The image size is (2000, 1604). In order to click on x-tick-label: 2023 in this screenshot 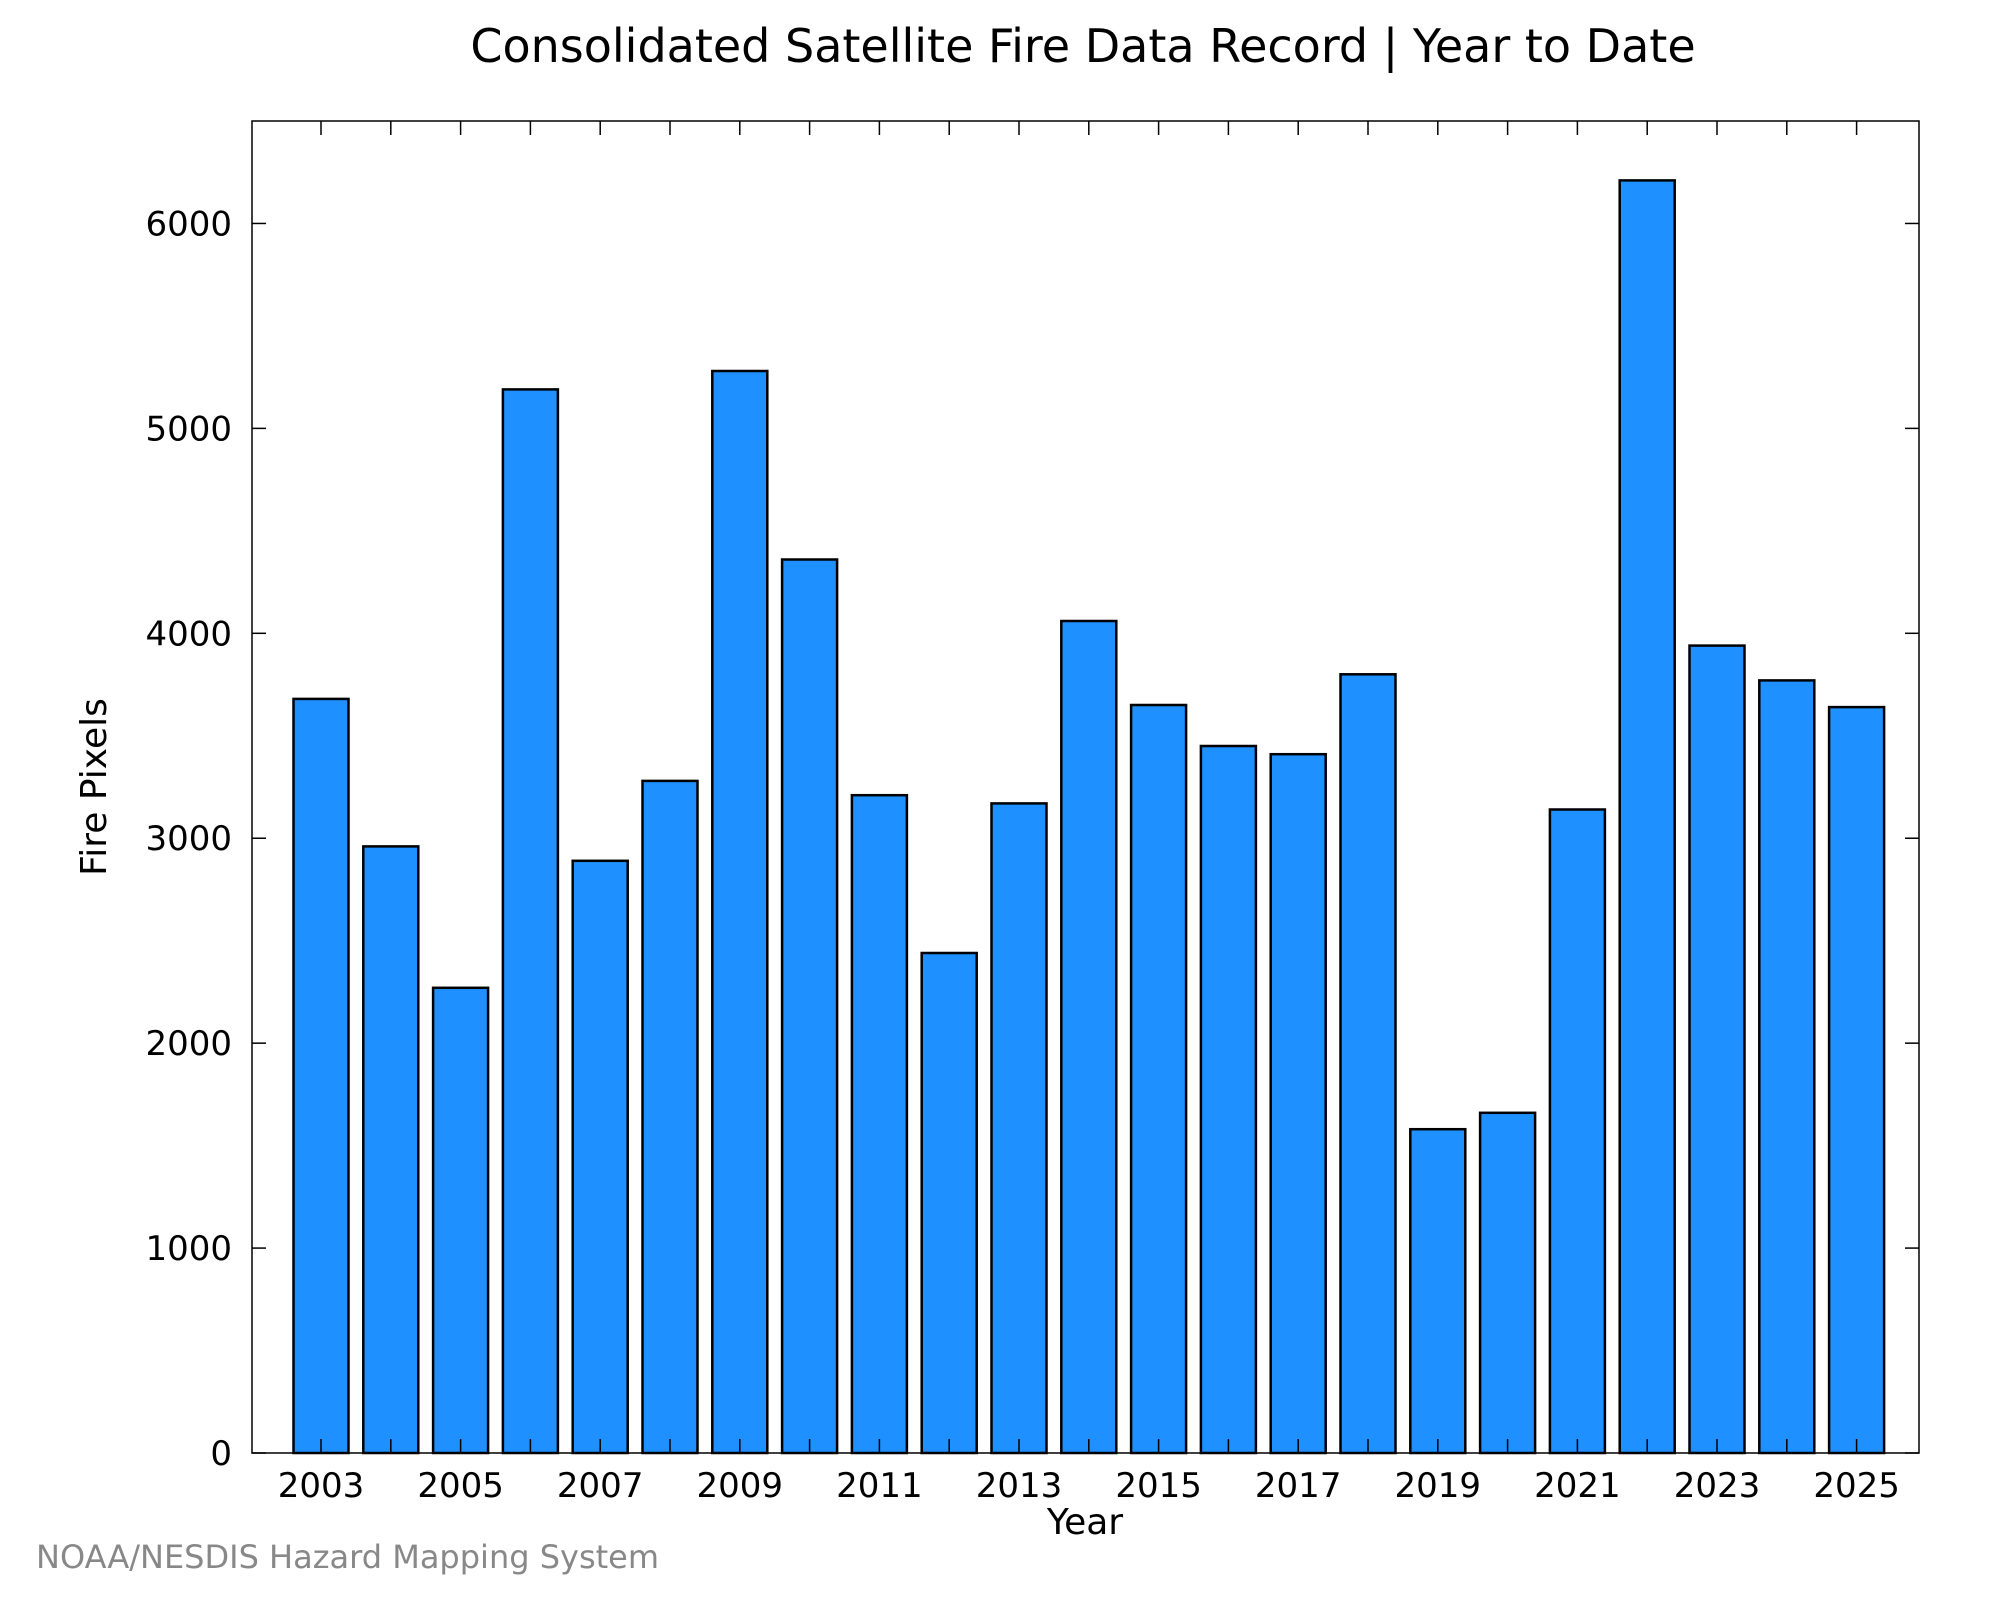, I will do `click(1717, 1486)`.